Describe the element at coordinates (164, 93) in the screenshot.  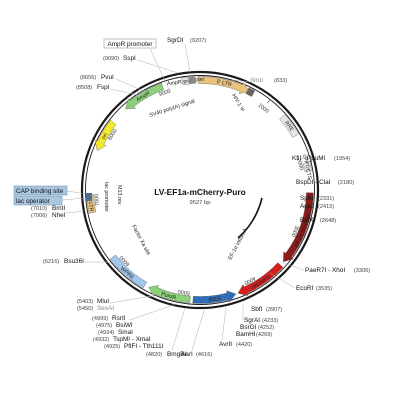
I see `tick-label-9000: 9000` at that location.